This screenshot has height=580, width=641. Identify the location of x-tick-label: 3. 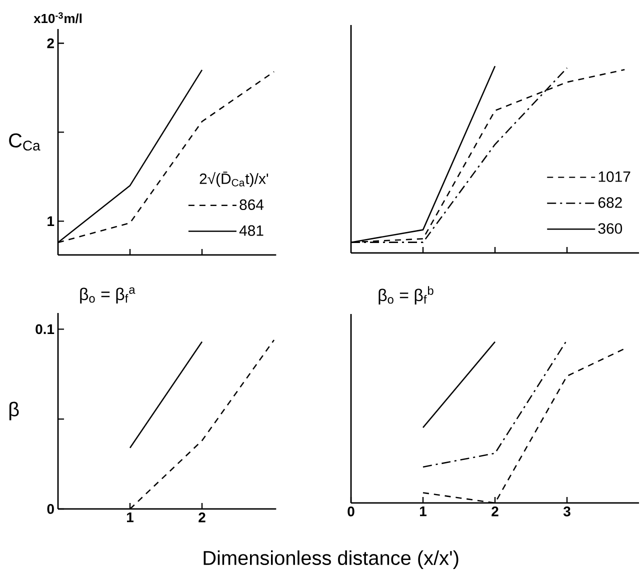
(566, 511).